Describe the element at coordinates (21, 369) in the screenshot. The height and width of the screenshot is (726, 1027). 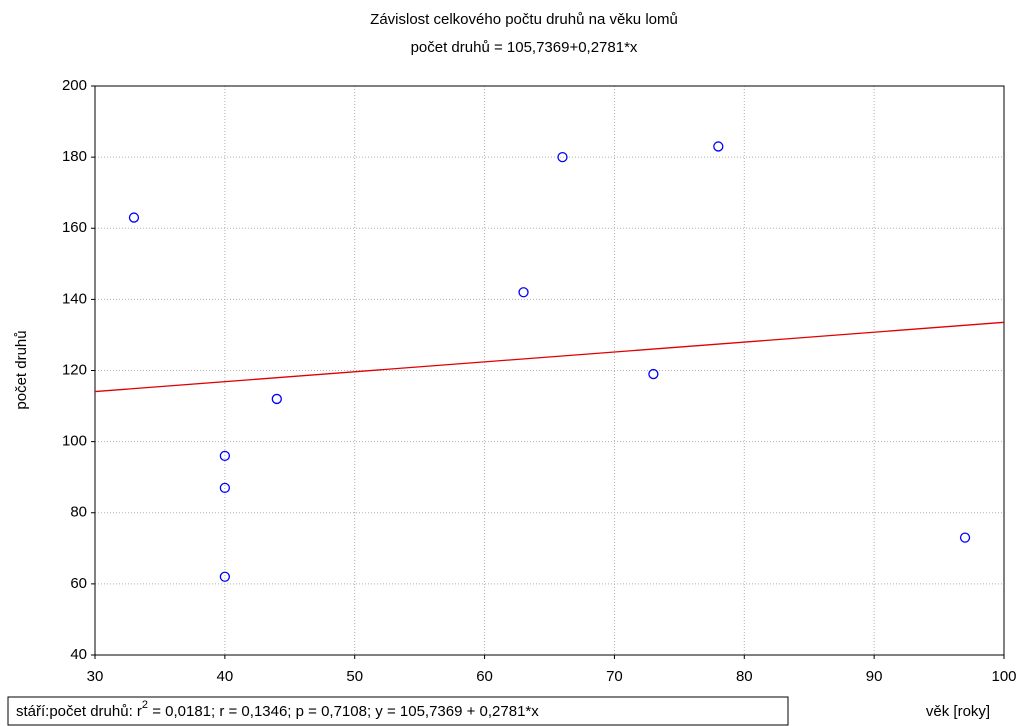
I see `y-axis-label: počet druhů` at that location.